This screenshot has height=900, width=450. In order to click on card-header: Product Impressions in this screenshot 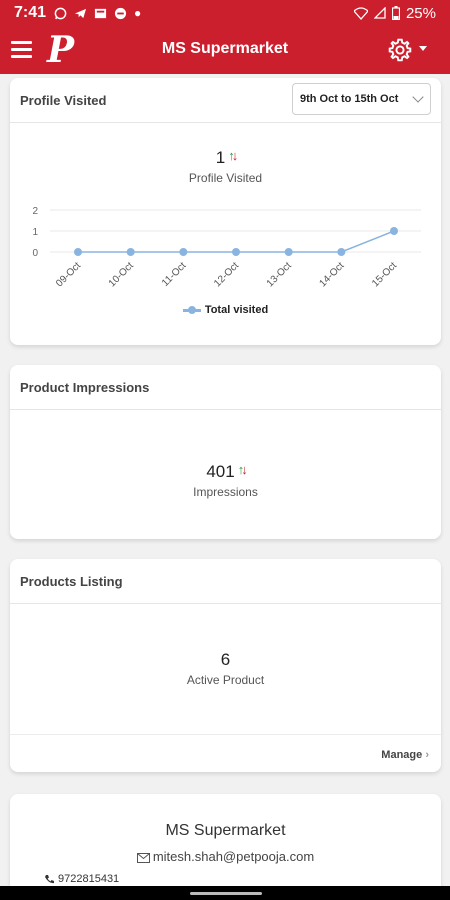, I will do `click(225, 387)`.